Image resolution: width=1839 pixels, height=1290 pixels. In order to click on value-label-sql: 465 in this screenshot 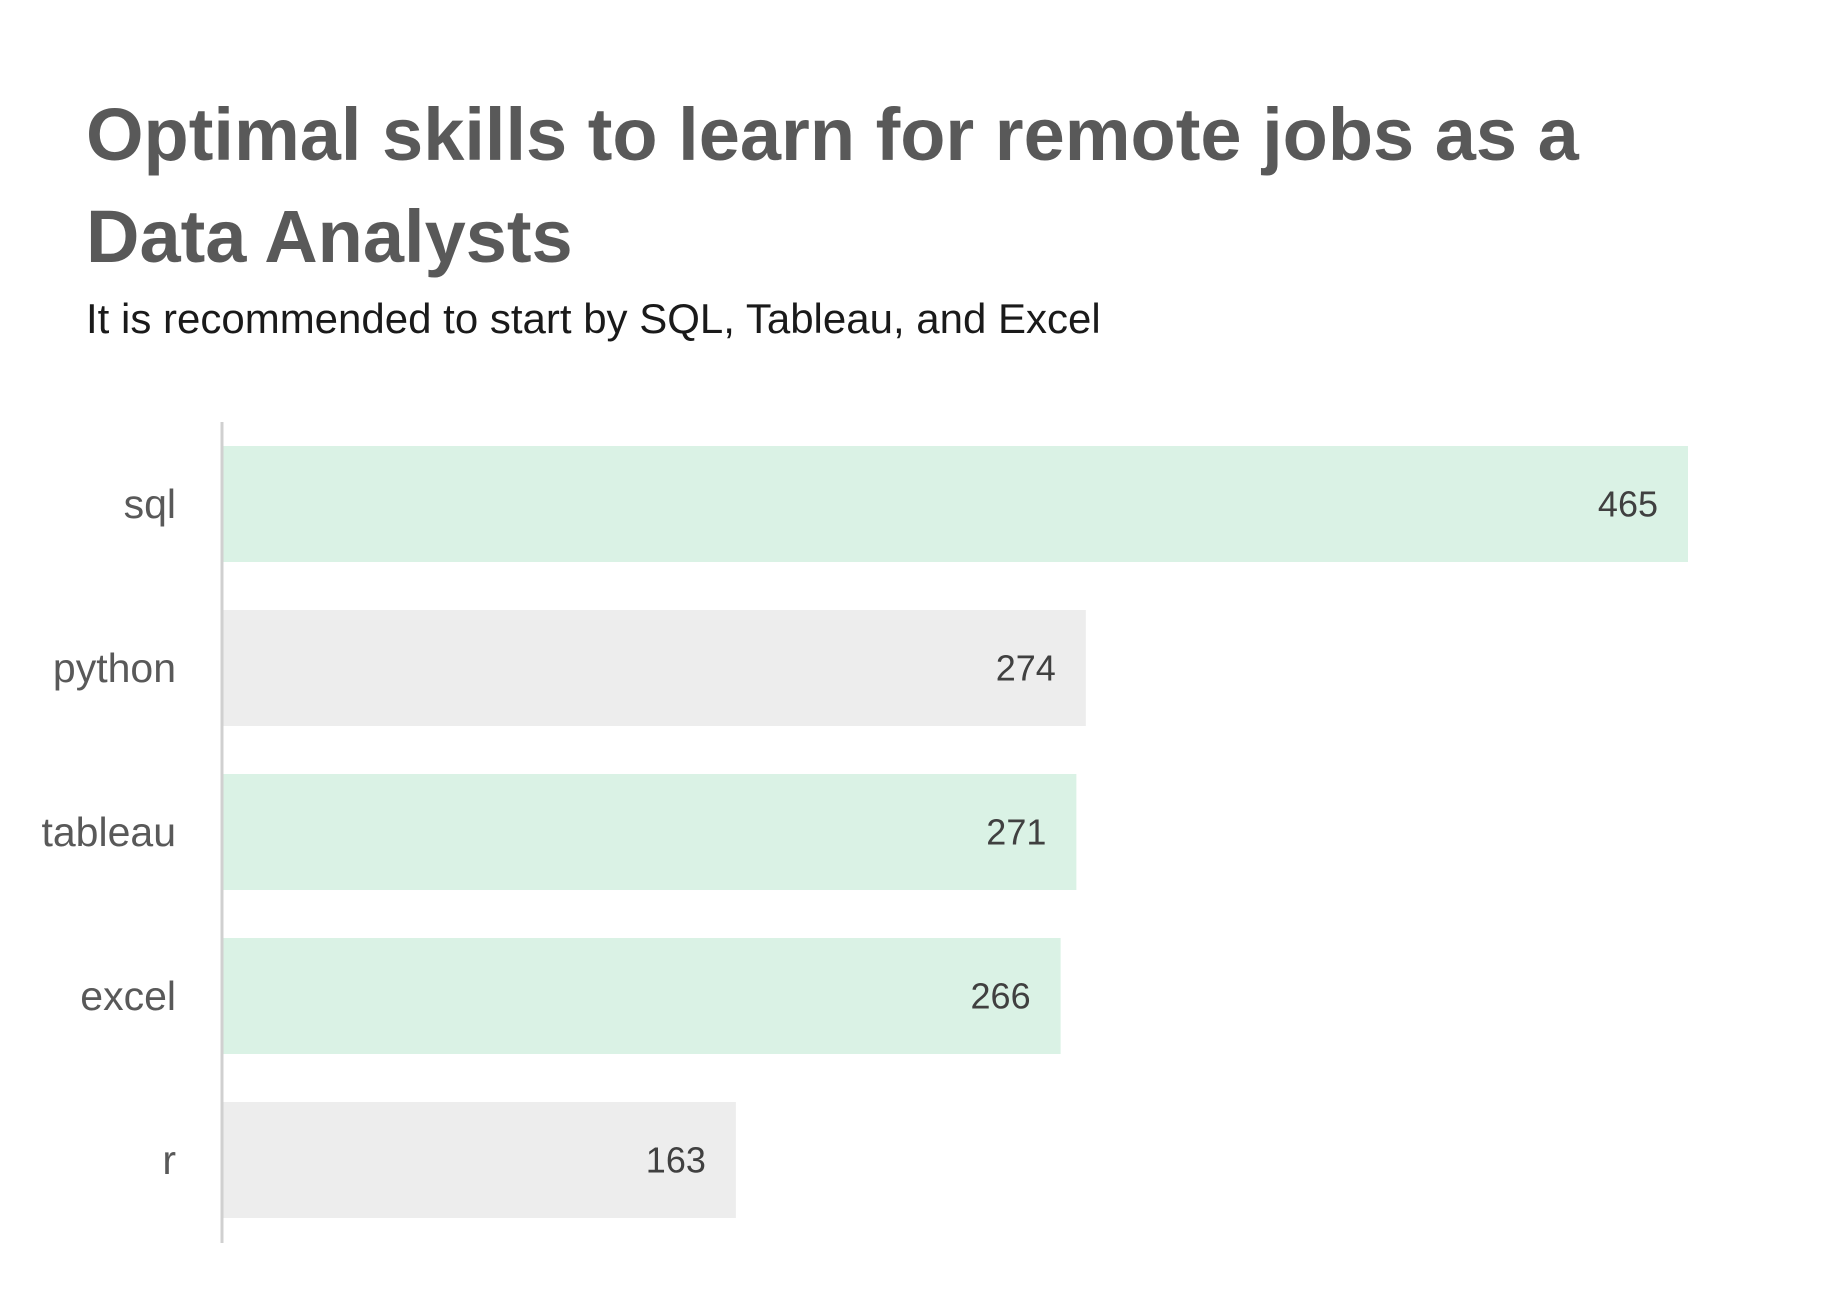, I will do `click(1628, 504)`.